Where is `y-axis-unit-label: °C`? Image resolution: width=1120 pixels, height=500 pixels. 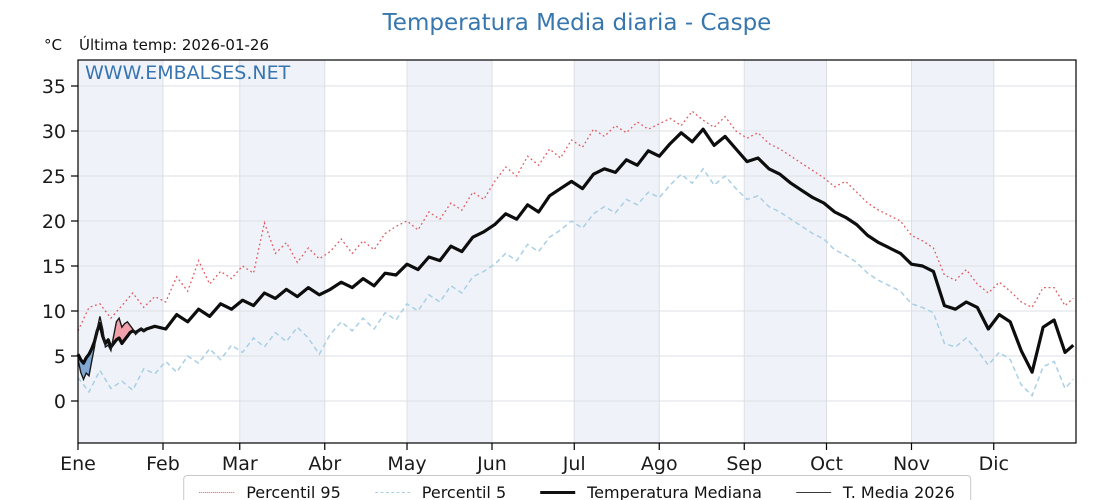
y-axis-unit-label: °C is located at coordinates (53, 45).